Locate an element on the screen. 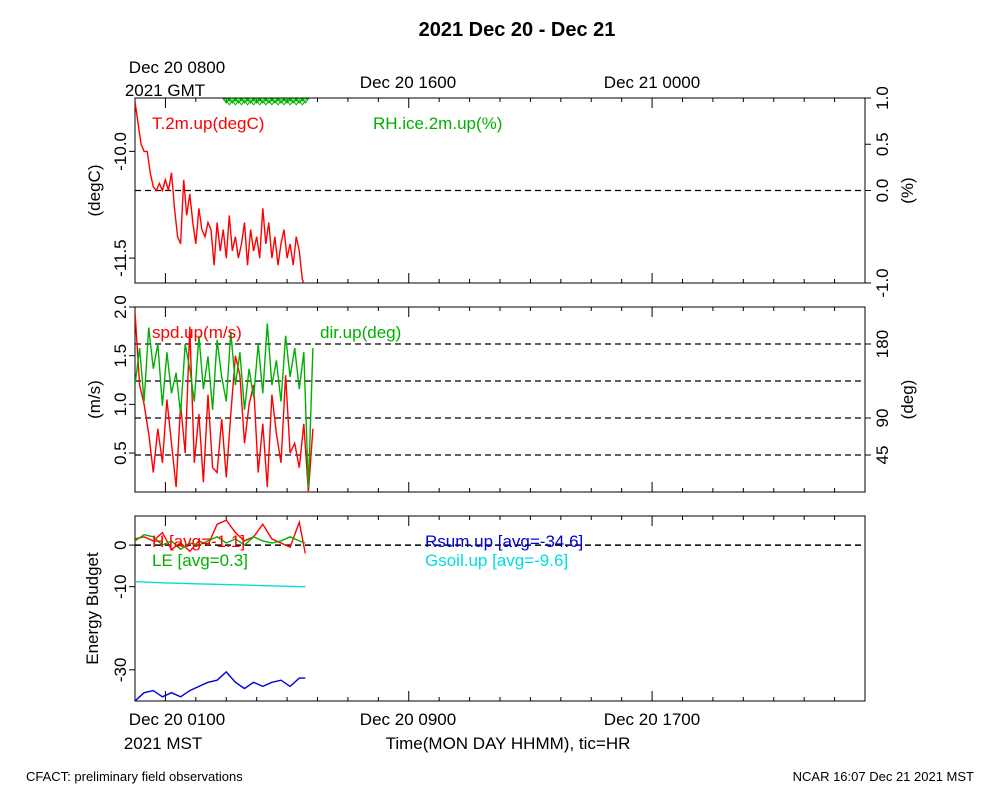 The height and width of the screenshot is (800, 1000). bottom-time-label-1: Dec 20 0100 is located at coordinates (177, 719).